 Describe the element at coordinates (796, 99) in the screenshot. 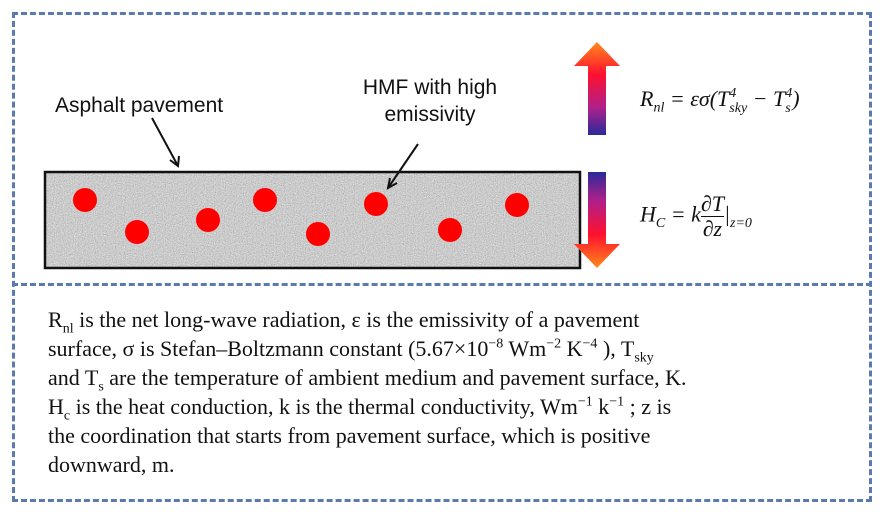

I see `text-run: )` at that location.